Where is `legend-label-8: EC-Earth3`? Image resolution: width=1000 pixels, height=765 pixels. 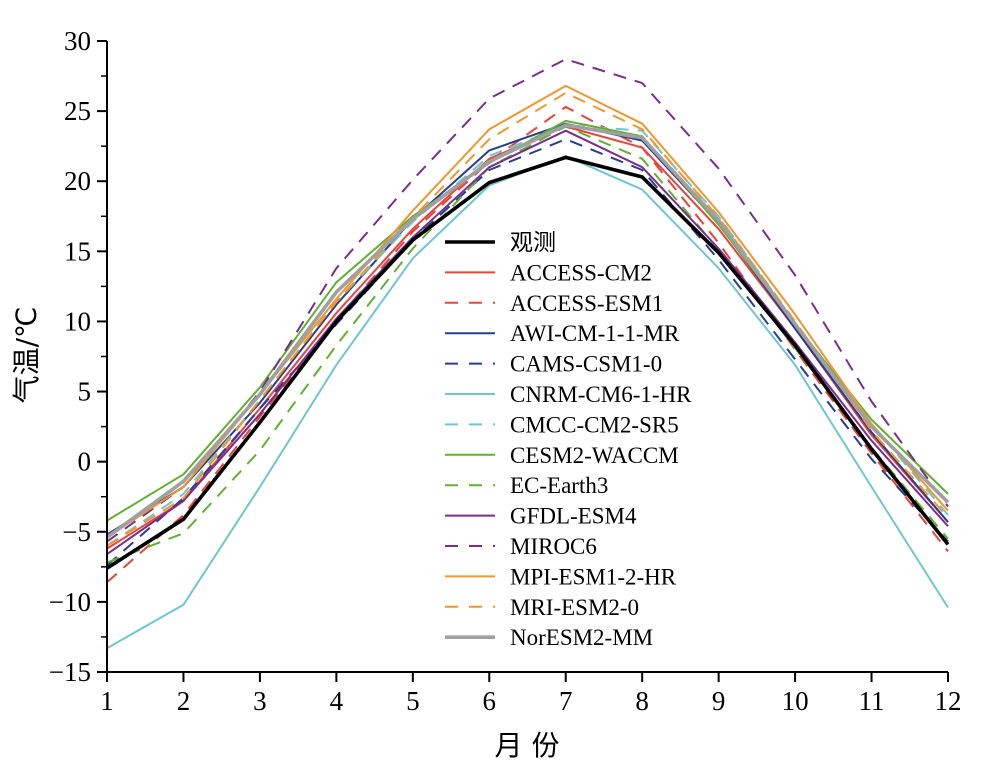
legend-label-8: EC-Earth3 is located at coordinates (559, 485).